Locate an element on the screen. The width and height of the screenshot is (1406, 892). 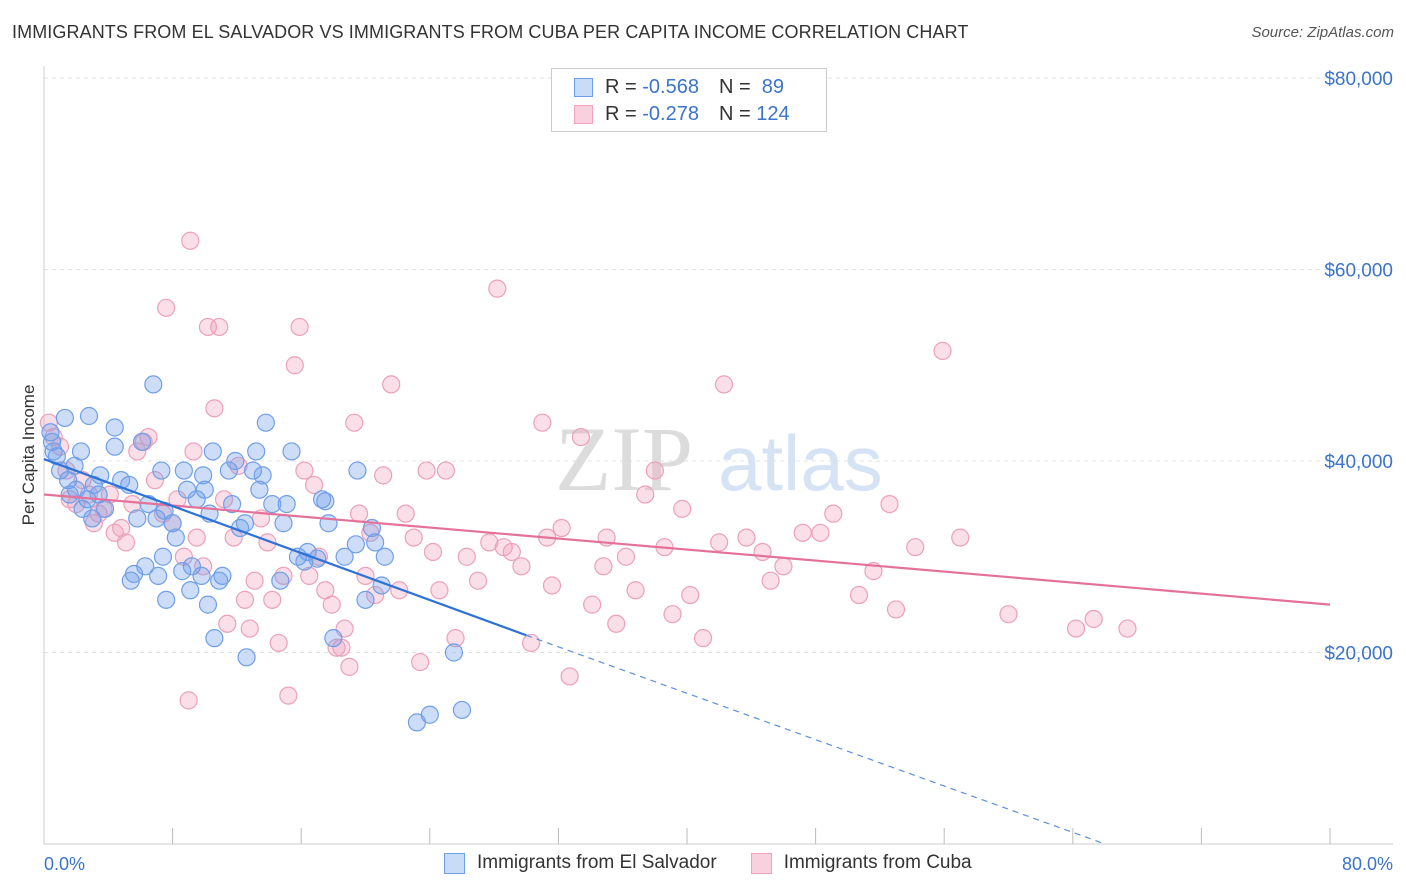
y-tick-label: $40,000 is located at coordinates (1358, 462).